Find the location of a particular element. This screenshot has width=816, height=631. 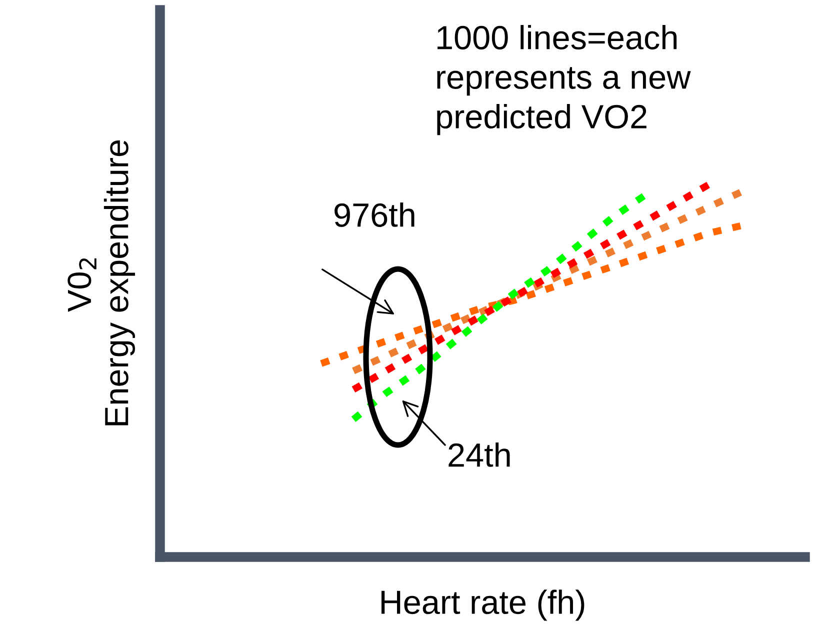

annotation: 24th is located at coordinates (479, 454).